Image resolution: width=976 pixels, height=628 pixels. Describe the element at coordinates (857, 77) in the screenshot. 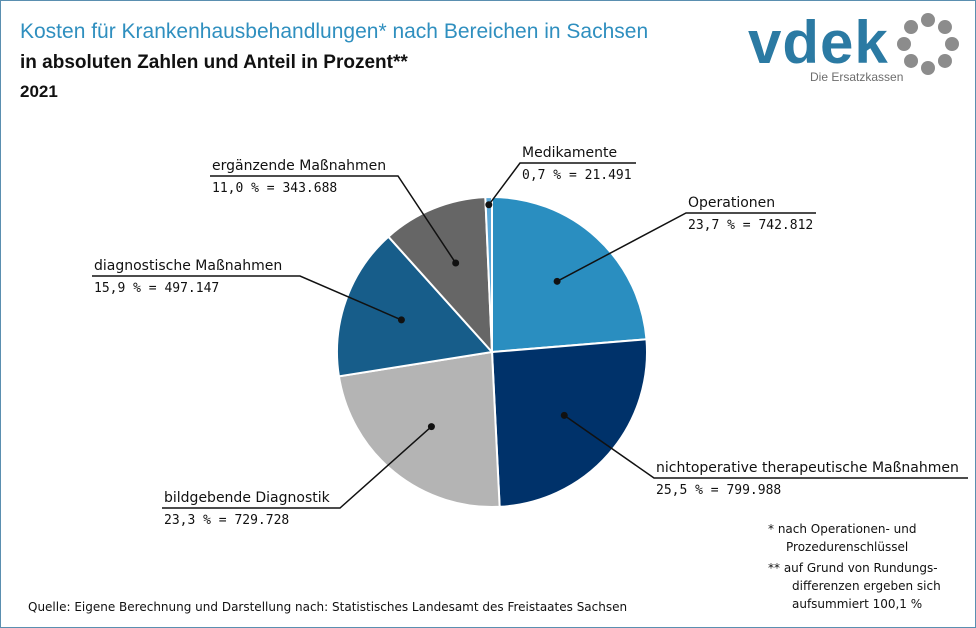

I see `logo-tagline: Die Ersatzkassen` at that location.